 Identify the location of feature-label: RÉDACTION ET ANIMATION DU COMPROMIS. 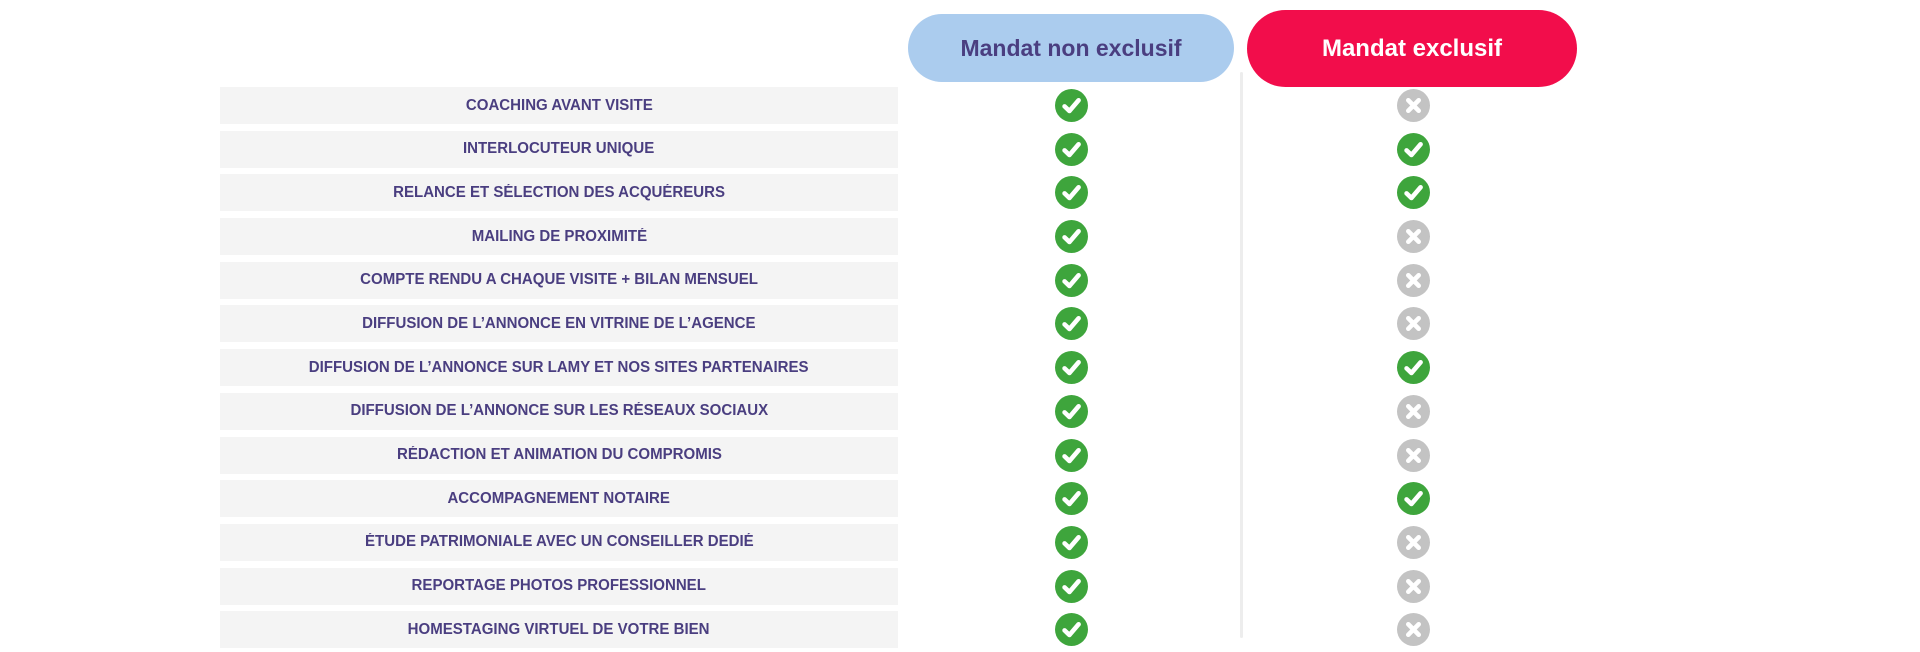
(559, 454).